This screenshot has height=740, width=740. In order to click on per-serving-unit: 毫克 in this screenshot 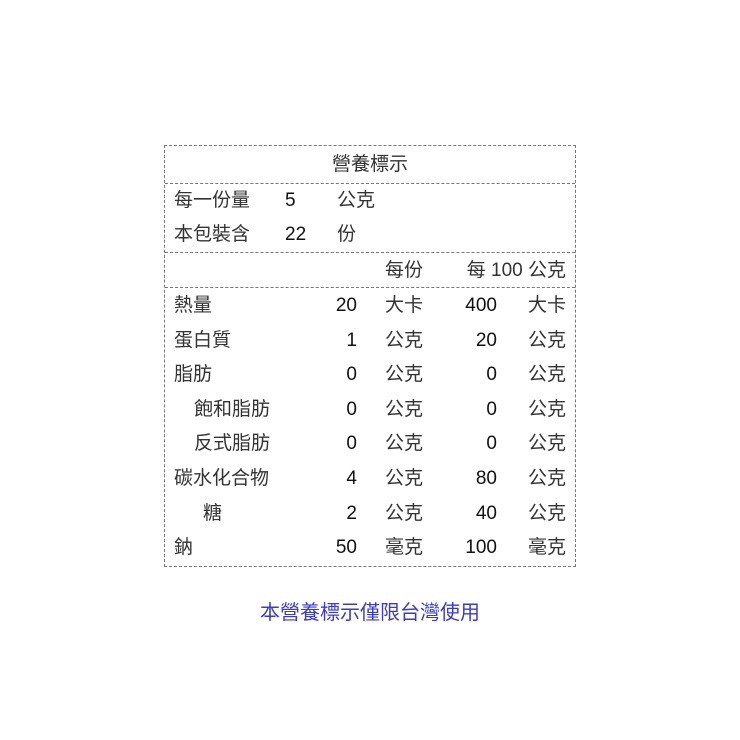, I will do `click(404, 548)`.